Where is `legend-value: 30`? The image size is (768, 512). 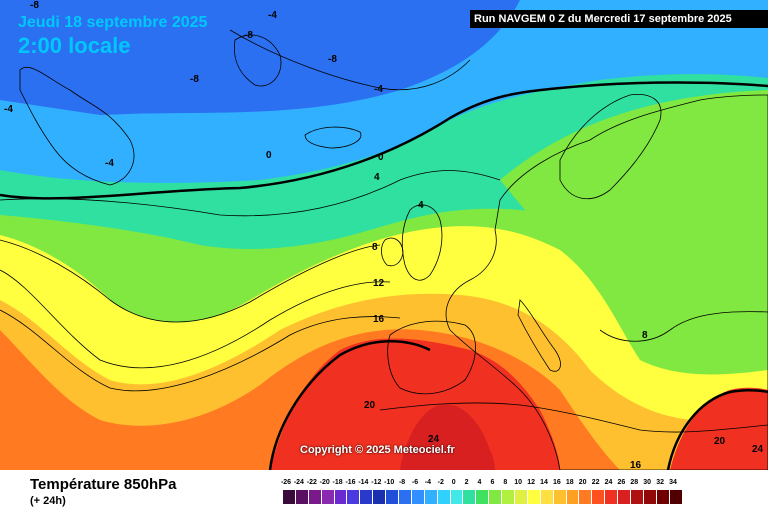 legend-value: 30 is located at coordinates (647, 482).